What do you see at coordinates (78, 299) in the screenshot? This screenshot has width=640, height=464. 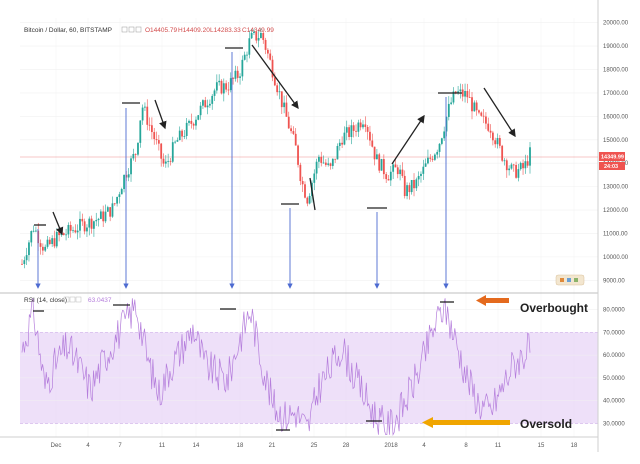 I see `close-icon` at bounding box center [78, 299].